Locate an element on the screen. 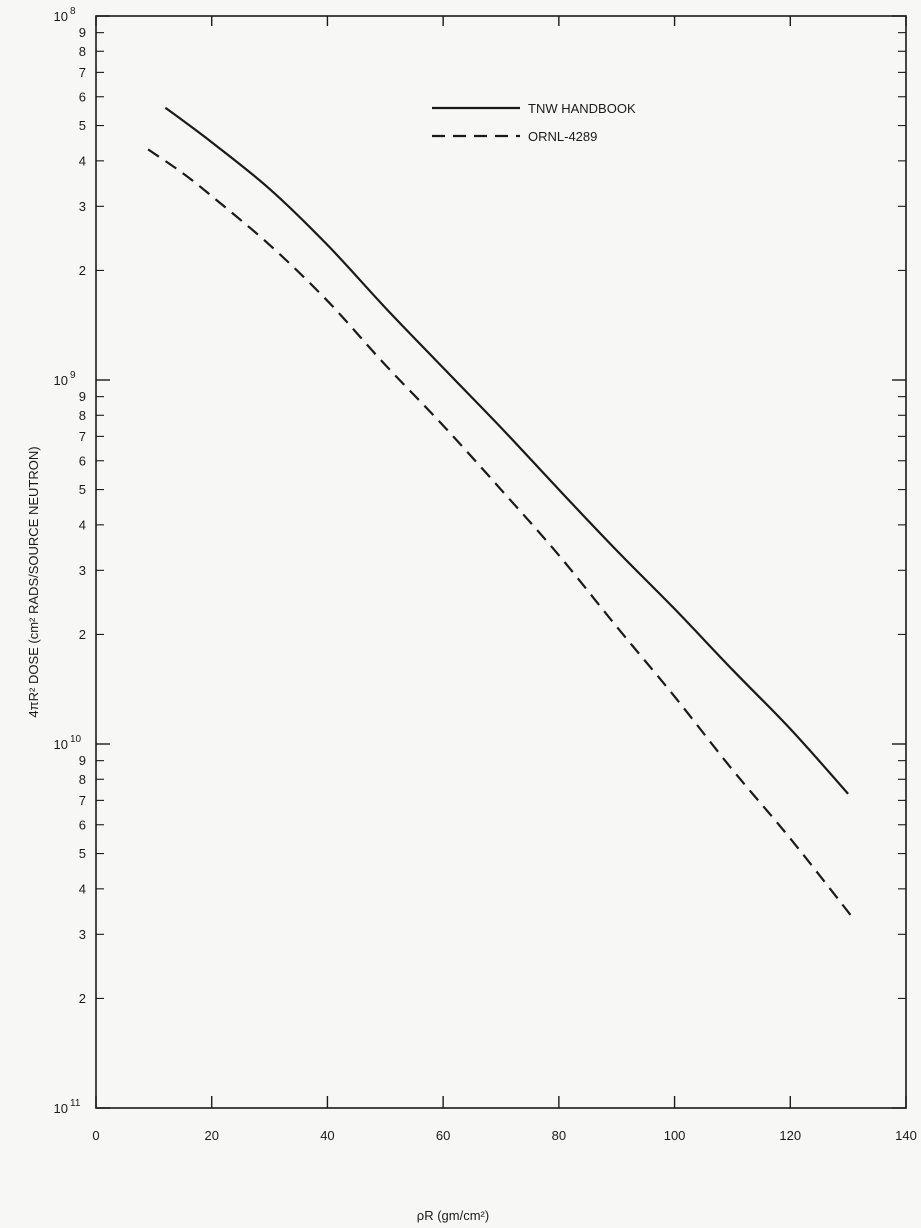  x-tick-label: 100 is located at coordinates (675, 1135).